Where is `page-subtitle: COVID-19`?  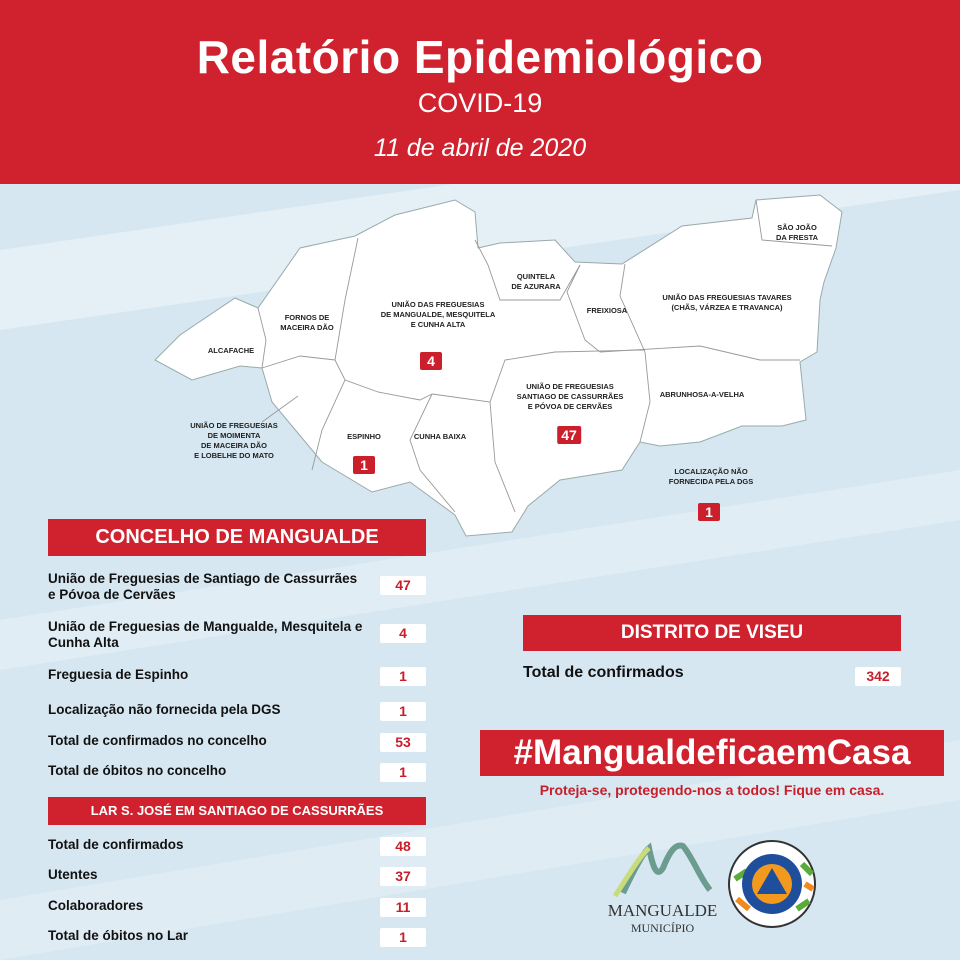 page-subtitle: COVID-19 is located at coordinates (480, 103).